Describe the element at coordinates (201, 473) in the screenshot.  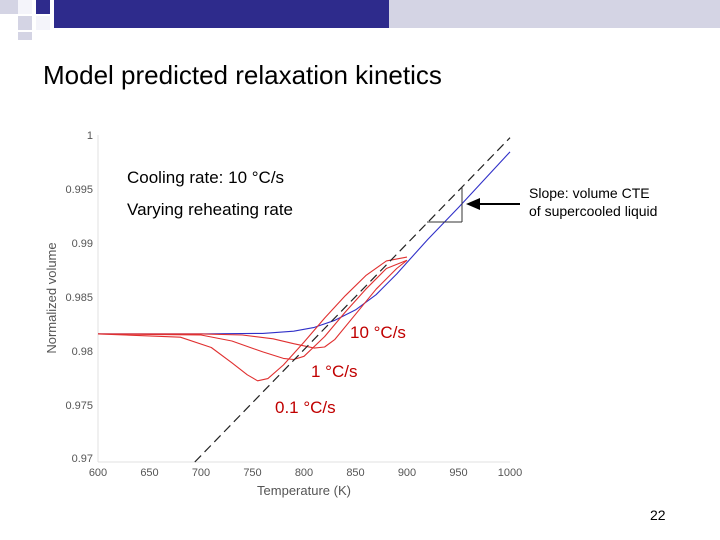
I see `x-tick-label: 700` at that location.